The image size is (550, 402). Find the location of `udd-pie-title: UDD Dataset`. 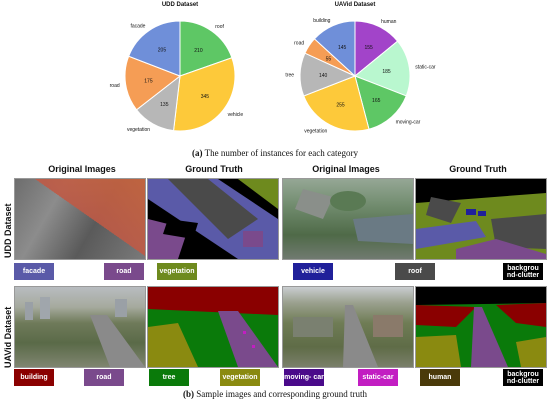

udd-pie-title: UDD Dataset is located at coordinates (180, 5).